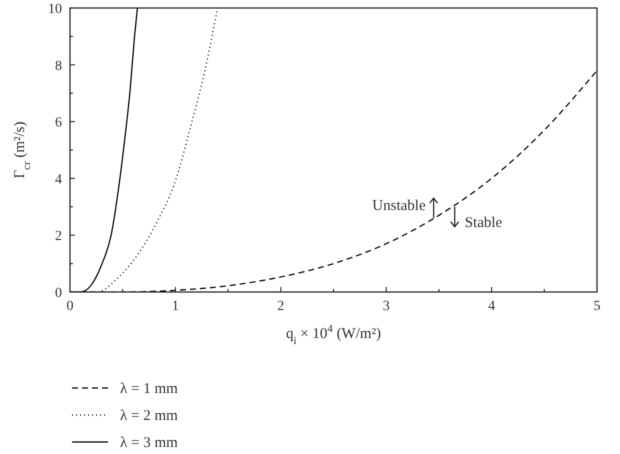 This screenshot has height=454, width=620. Describe the element at coordinates (386, 306) in the screenshot. I see `x-tick-label: 3` at that location.